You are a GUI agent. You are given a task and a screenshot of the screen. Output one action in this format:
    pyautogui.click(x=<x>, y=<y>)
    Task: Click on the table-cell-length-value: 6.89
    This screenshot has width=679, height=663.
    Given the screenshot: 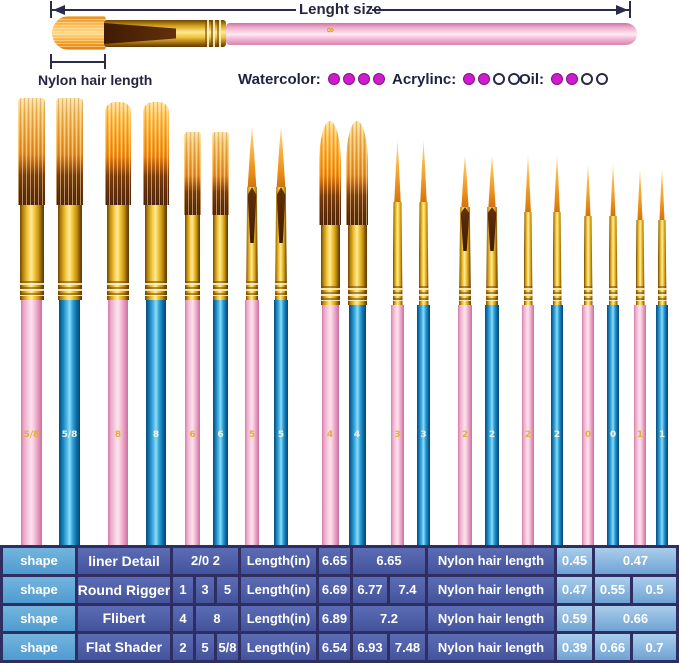 What is the action you would take?
    pyautogui.click(x=334, y=618)
    